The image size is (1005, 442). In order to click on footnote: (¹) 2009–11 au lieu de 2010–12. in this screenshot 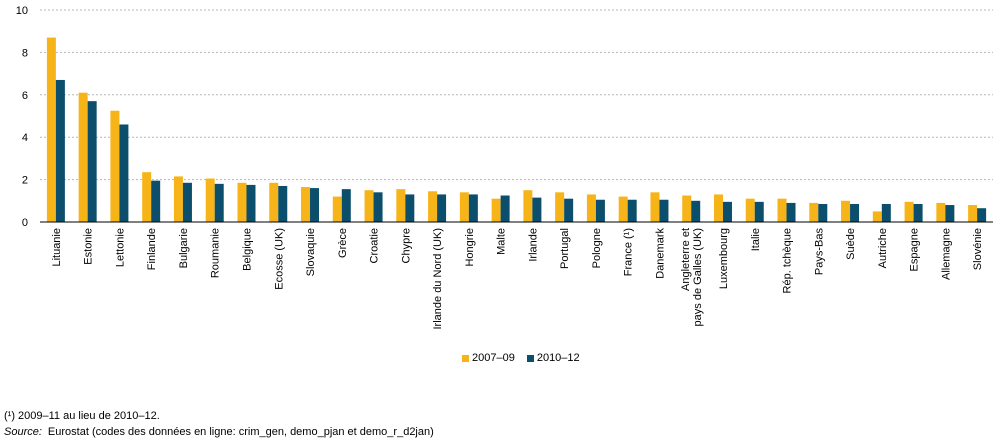, I will do `click(82, 416)`.